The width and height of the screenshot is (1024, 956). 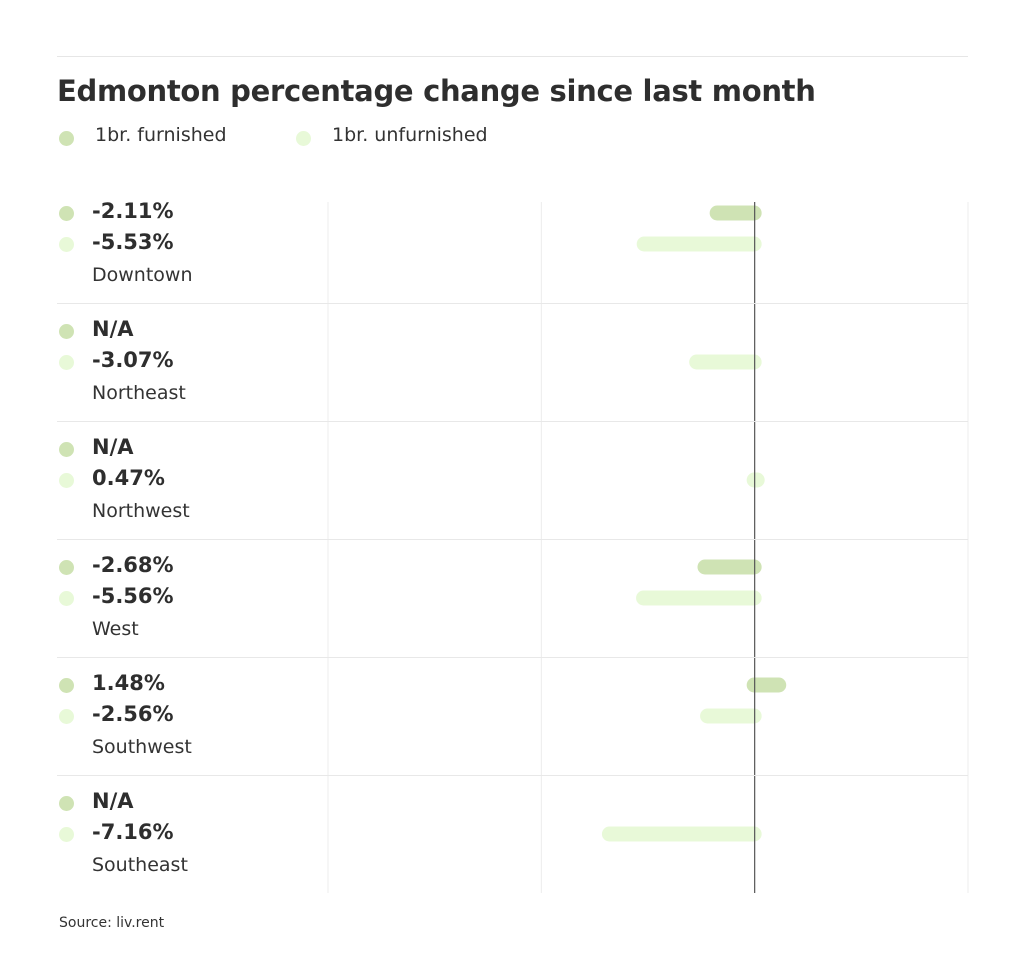 I want to click on value-label-unfurnished-northwest: 0.47%, so click(x=128, y=478).